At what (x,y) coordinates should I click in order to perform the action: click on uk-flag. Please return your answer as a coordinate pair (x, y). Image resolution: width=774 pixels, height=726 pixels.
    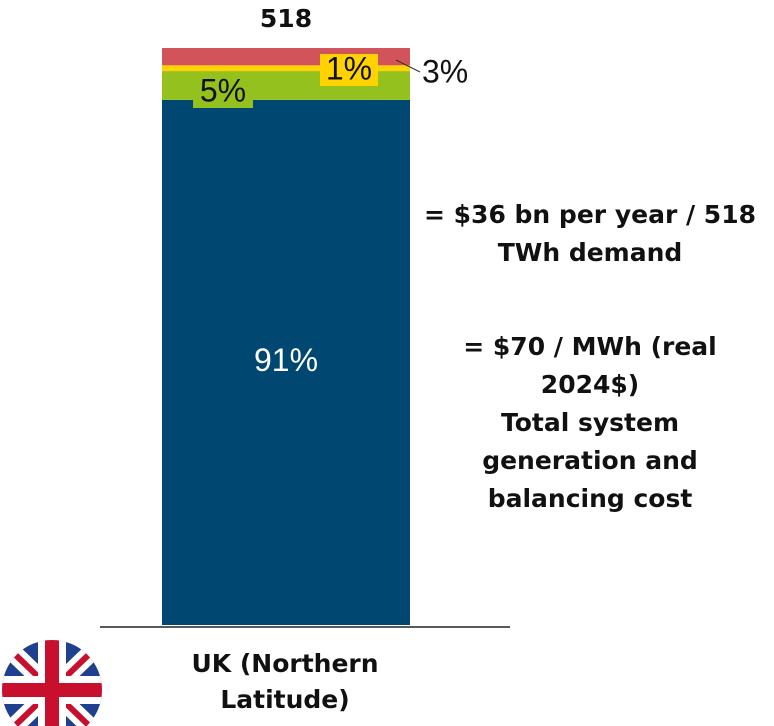
    Looking at the image, I should click on (52, 683).